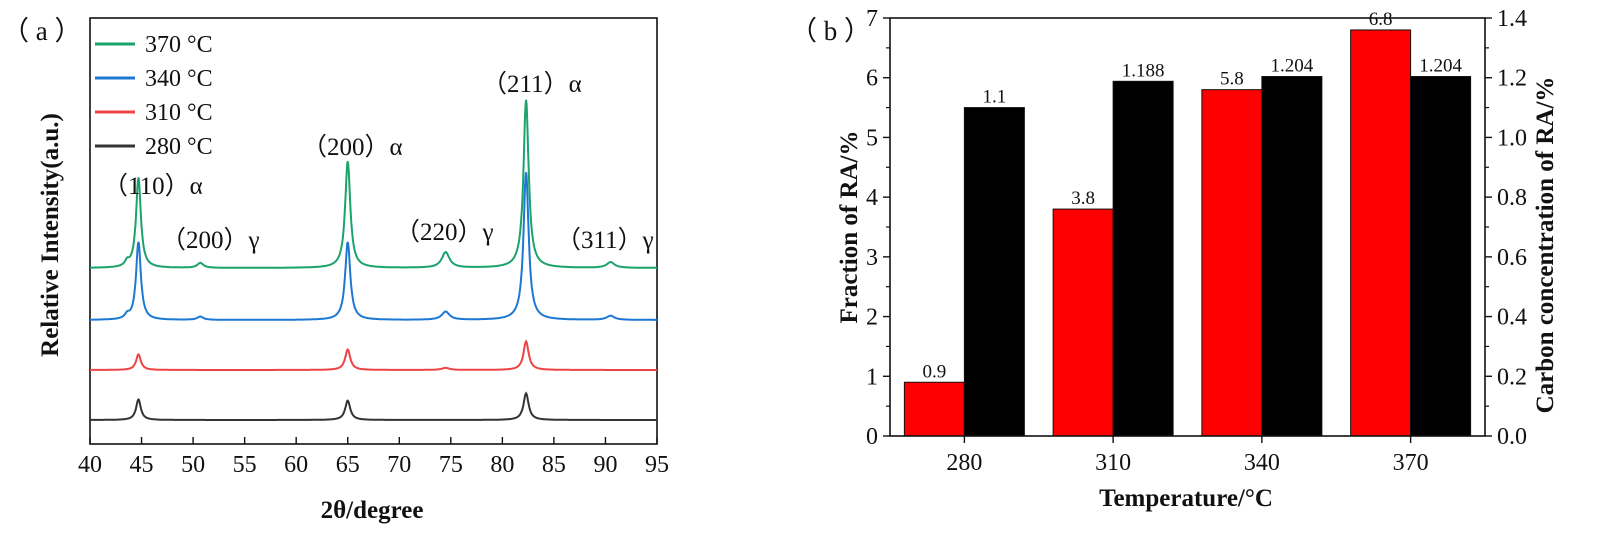 The height and width of the screenshot is (554, 1621). I want to click on right-y-tick-label-0.4: 0.4, so click(1512, 318).